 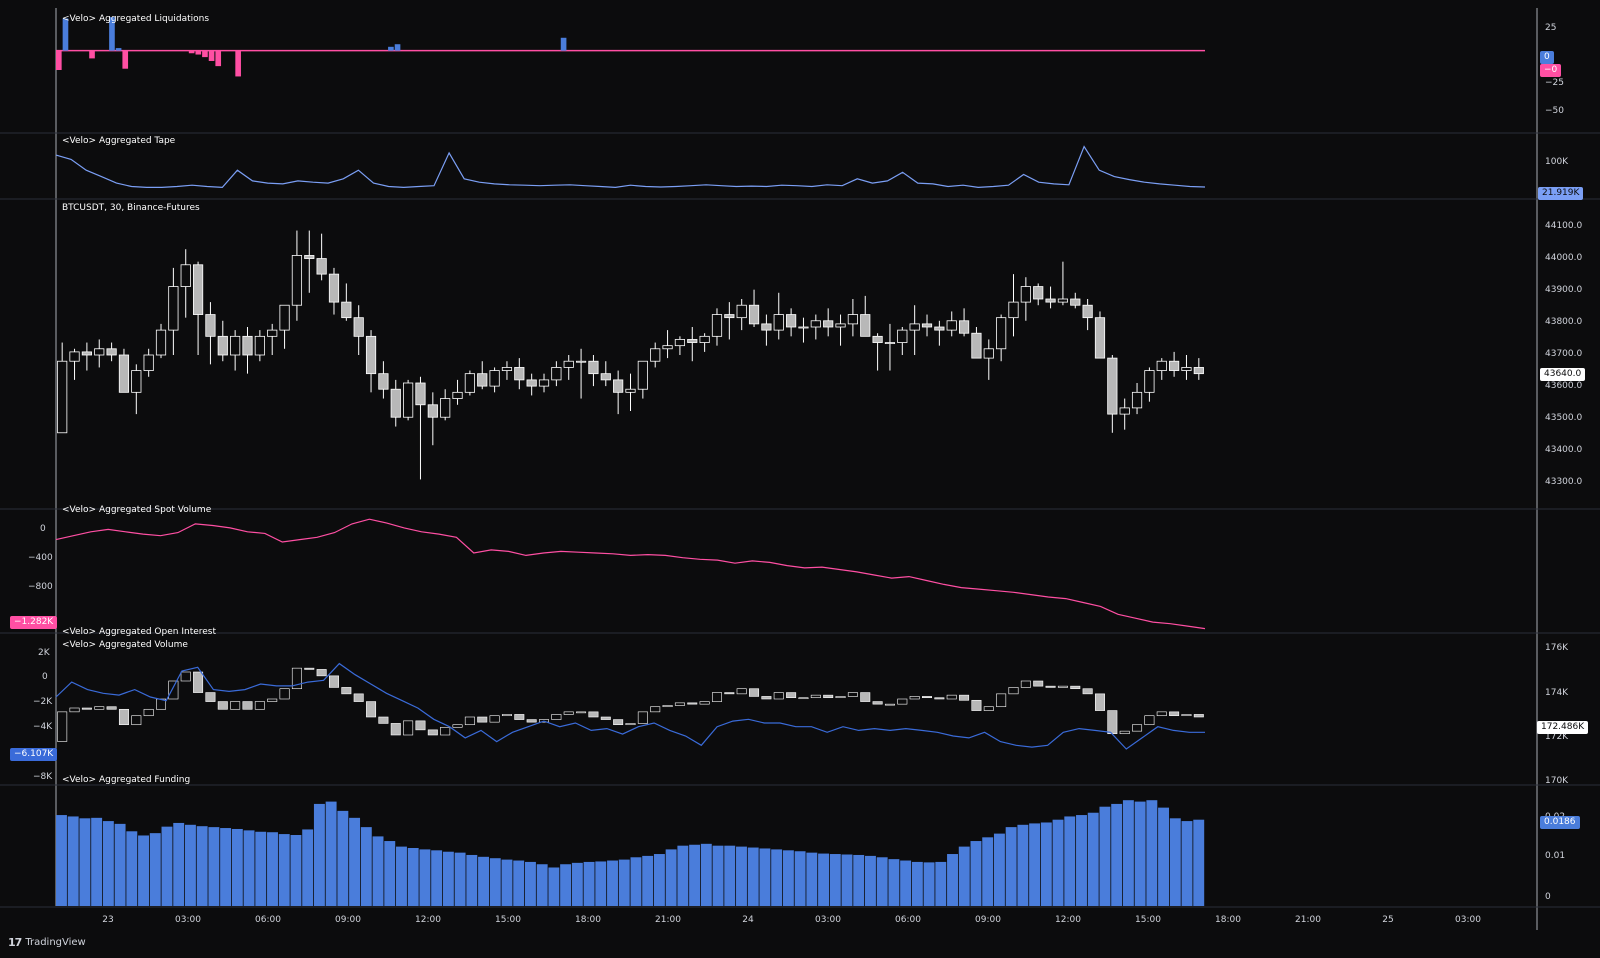 What do you see at coordinates (1557, 648) in the screenshot?
I see `oi-axis-label: 176K` at bounding box center [1557, 648].